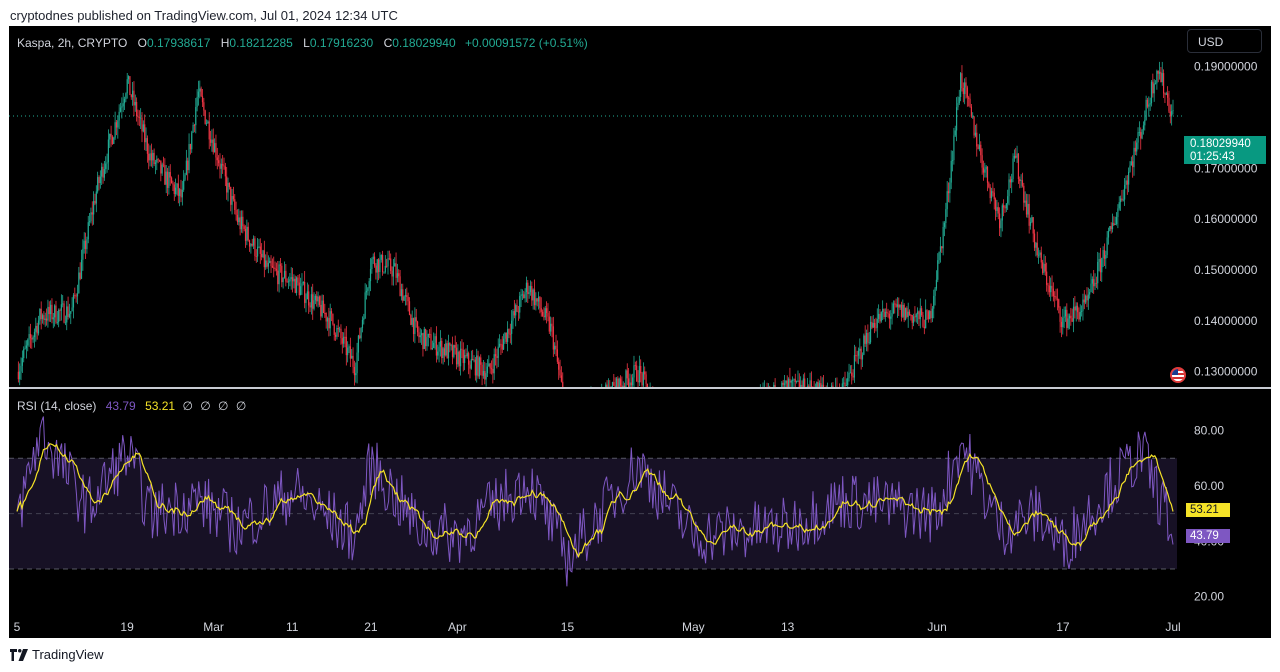 The height and width of the screenshot is (672, 1280). What do you see at coordinates (1224, 41) in the screenshot?
I see `currency-button: USD` at bounding box center [1224, 41].